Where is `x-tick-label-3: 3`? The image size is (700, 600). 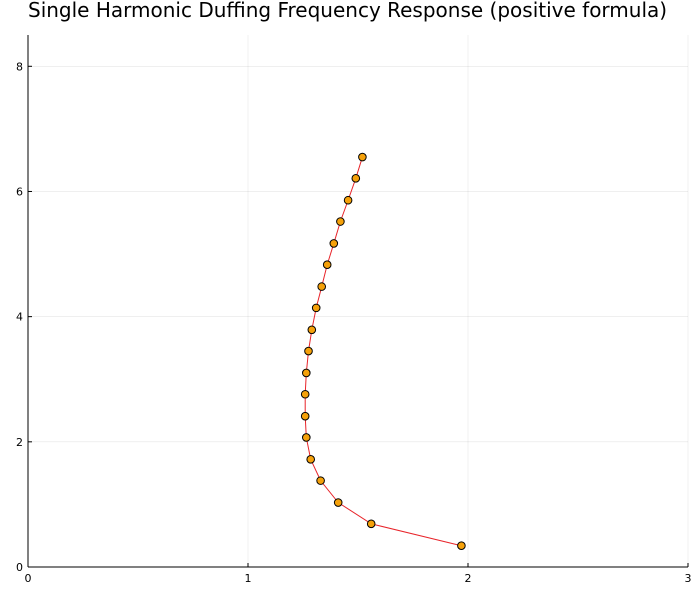 x-tick-label-3: 3 is located at coordinates (688, 578).